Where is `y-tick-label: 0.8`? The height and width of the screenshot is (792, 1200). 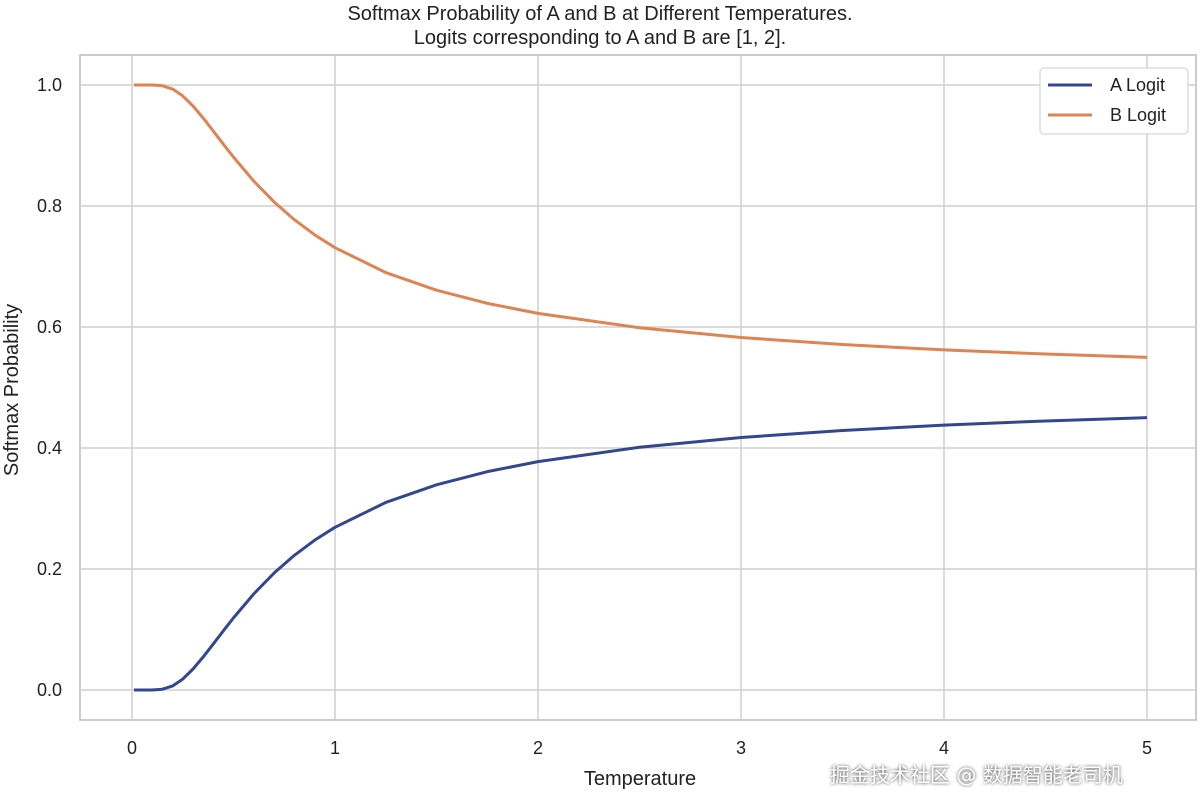 y-tick-label: 0.8 is located at coordinates (49, 206).